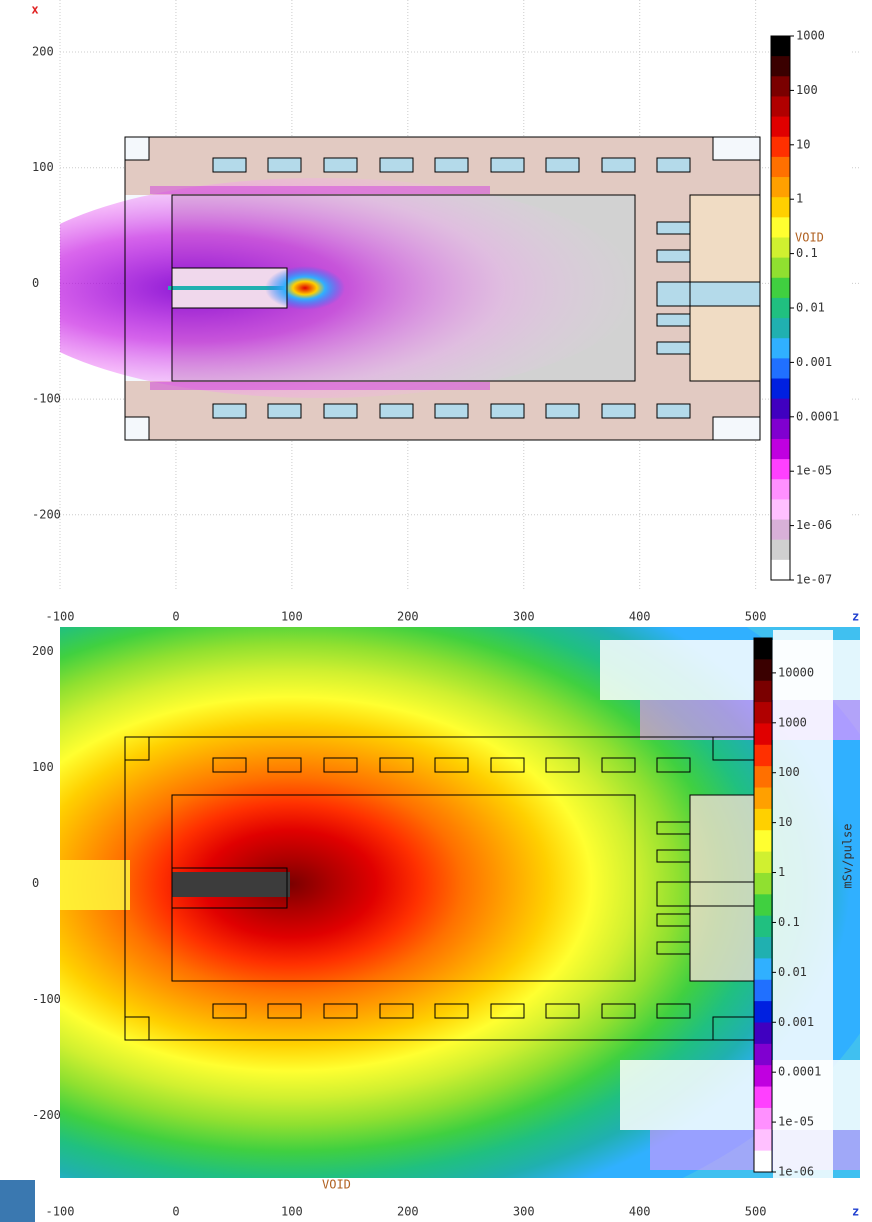 Image resolution: width=872 pixels, height=1222 pixels. I want to click on colorbar-tick-label: 10, so click(785, 822).